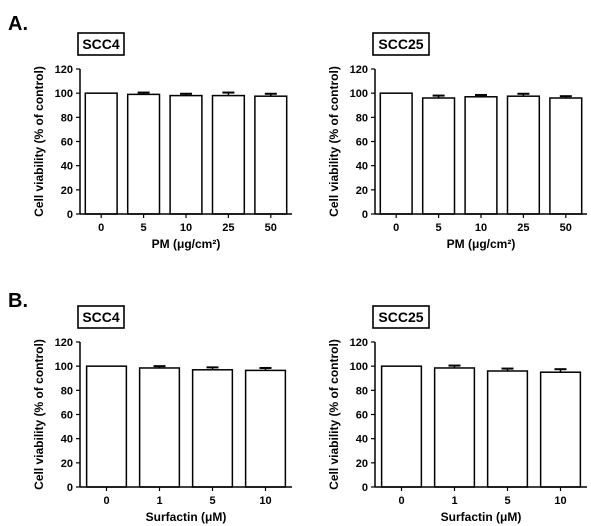 The height and width of the screenshot is (526, 591). What do you see at coordinates (18, 301) in the screenshot?
I see `panel-letter-b: B.` at bounding box center [18, 301].